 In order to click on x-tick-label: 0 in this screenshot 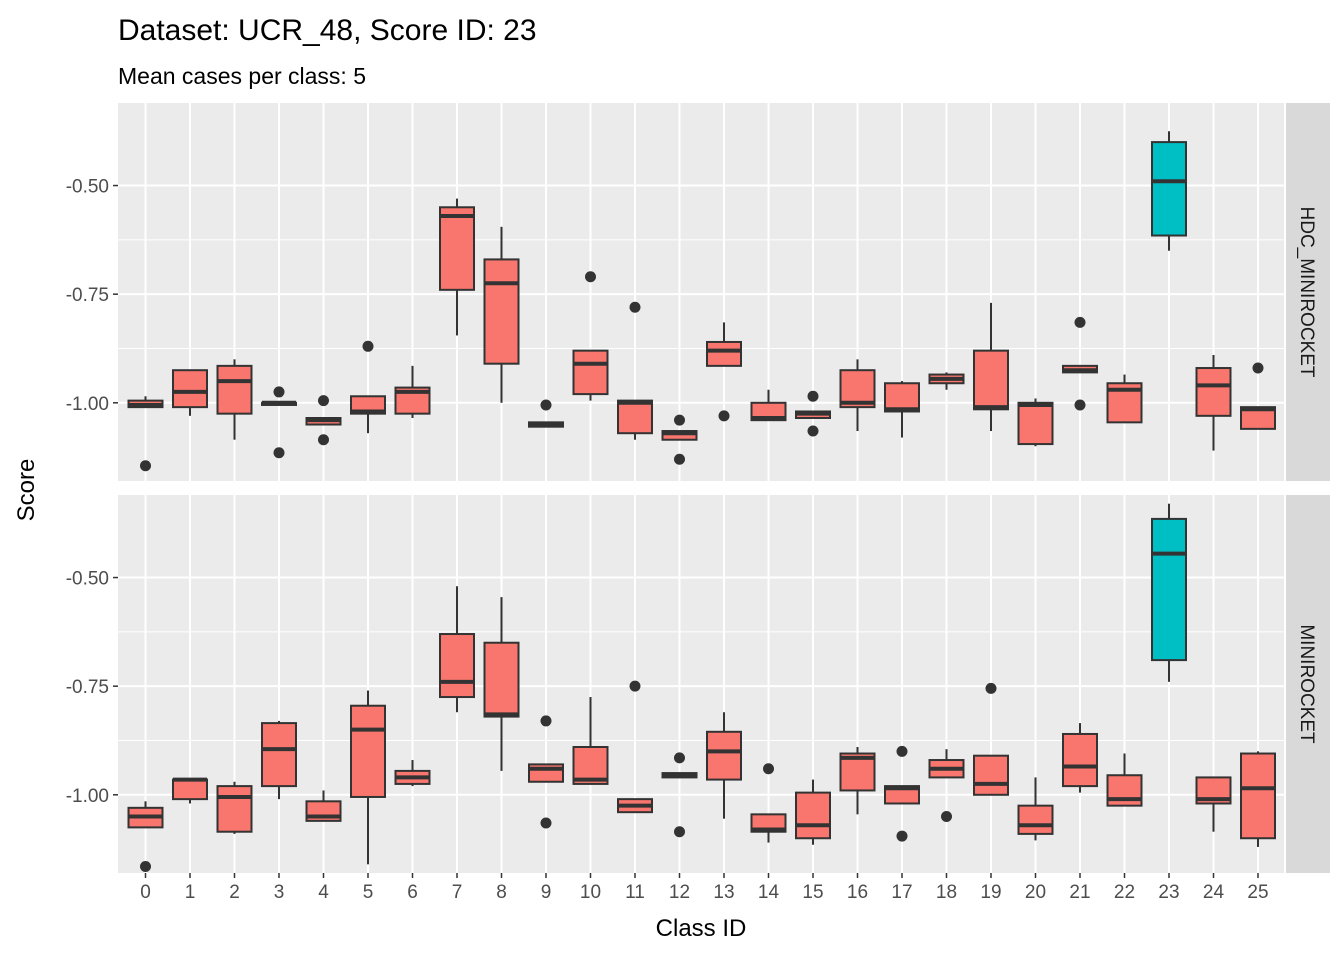, I will do `click(145, 892)`.